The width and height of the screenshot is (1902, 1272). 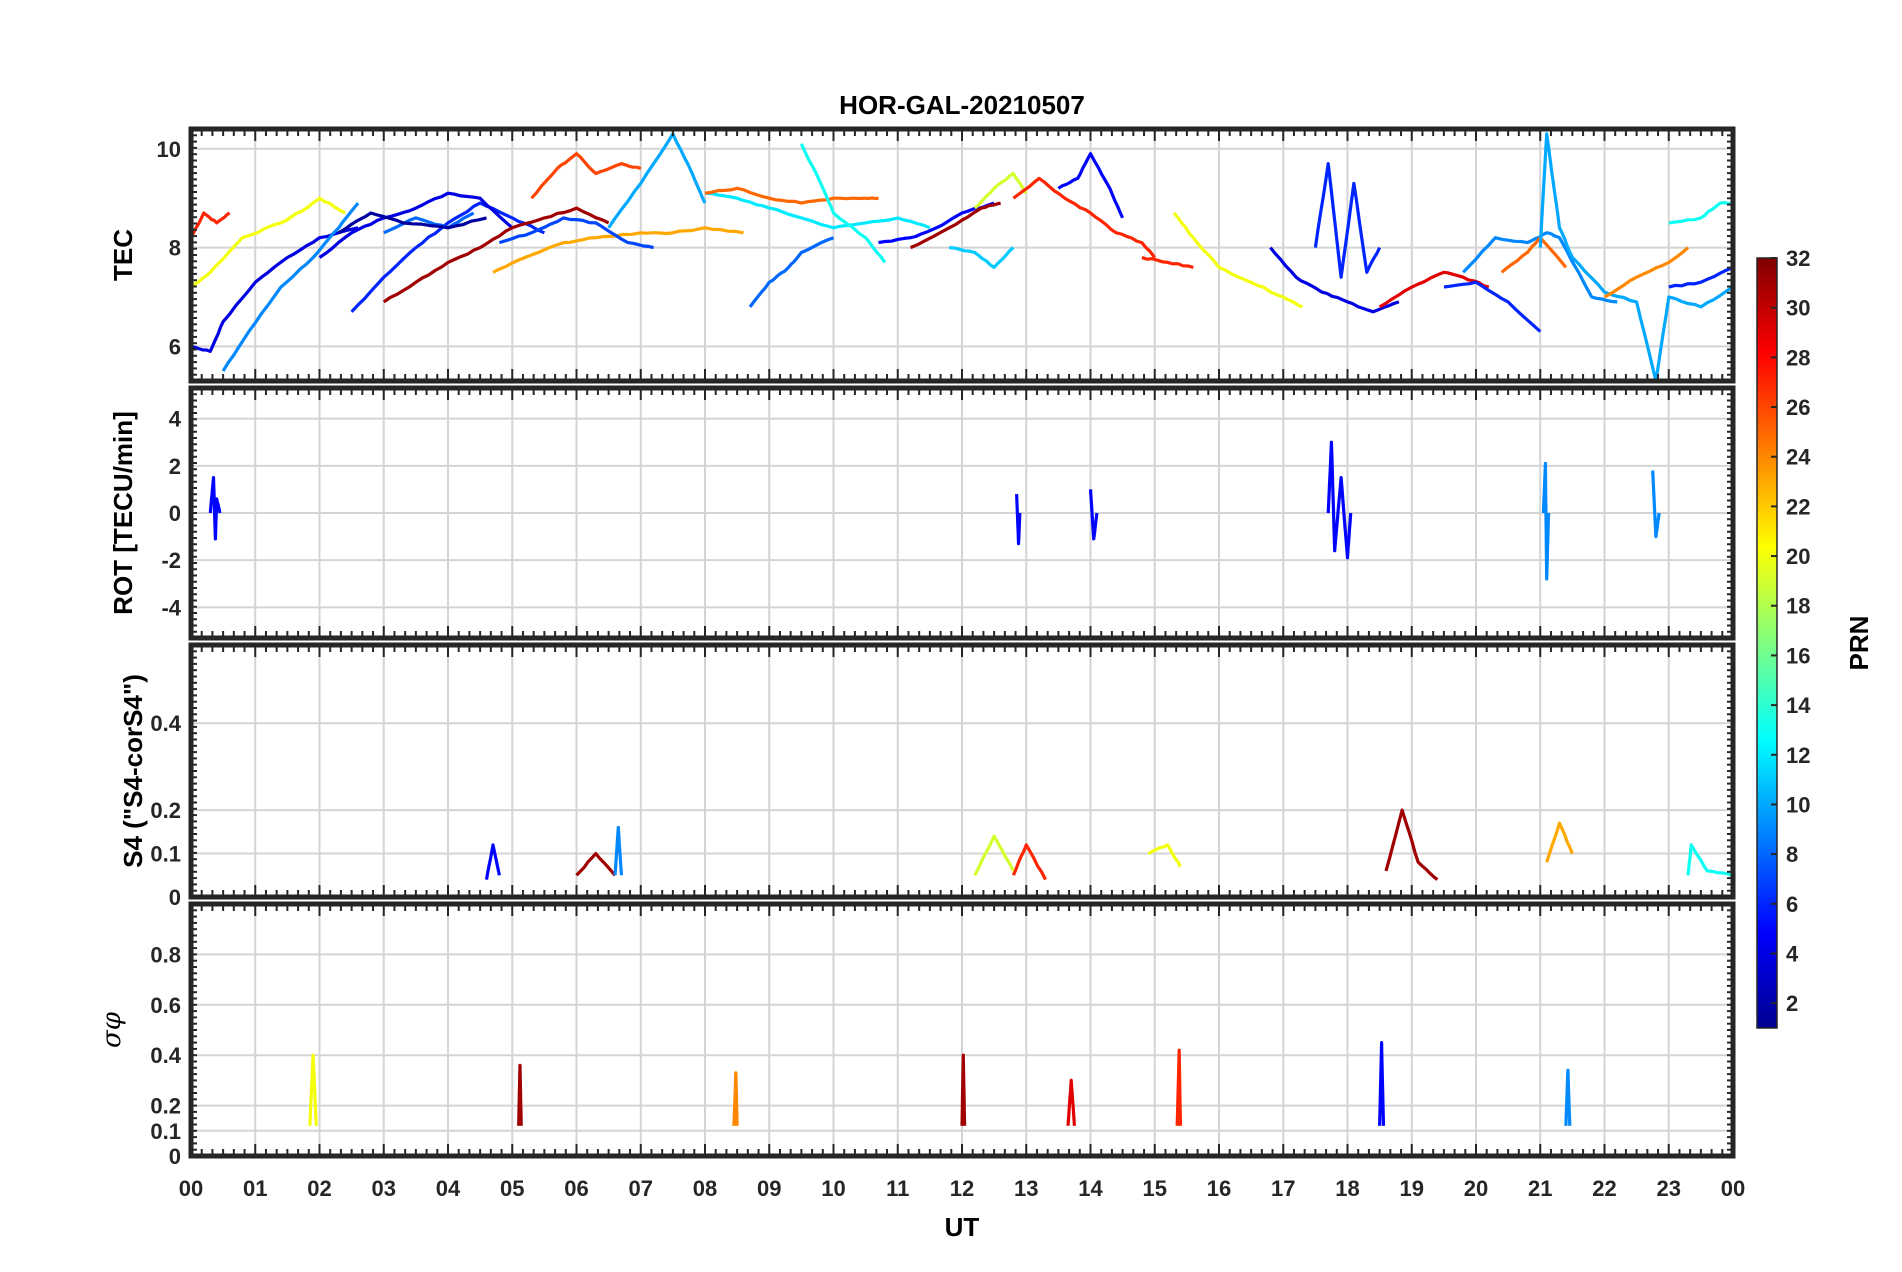 What do you see at coordinates (175, 346) in the screenshot?
I see `y-tick-label: 6` at bounding box center [175, 346].